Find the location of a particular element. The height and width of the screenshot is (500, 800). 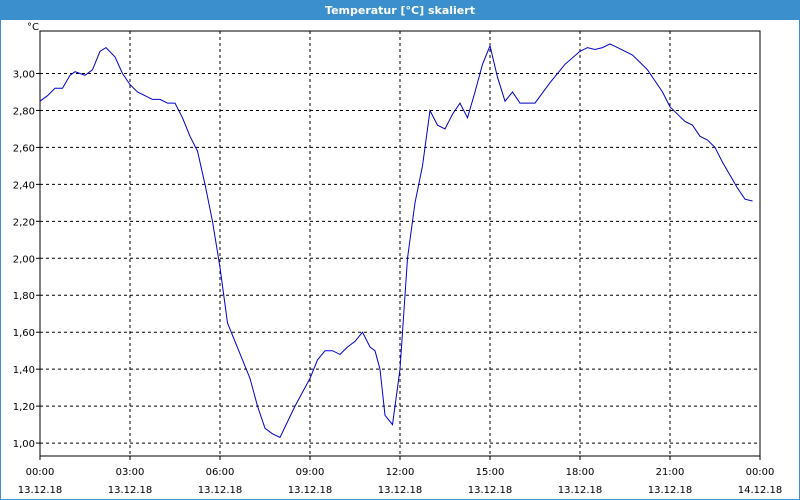

window-title: Temperatur [°C] skaliert is located at coordinates (400, 10).